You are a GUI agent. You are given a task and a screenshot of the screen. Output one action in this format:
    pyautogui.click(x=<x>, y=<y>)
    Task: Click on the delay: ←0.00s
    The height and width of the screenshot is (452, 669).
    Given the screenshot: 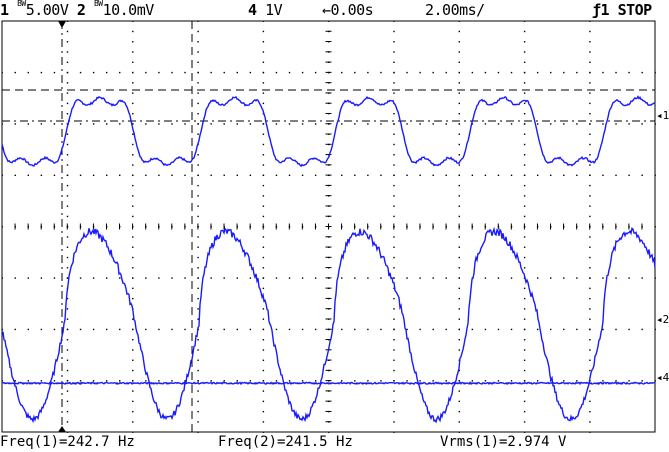 What is the action you would take?
    pyautogui.click(x=348, y=10)
    